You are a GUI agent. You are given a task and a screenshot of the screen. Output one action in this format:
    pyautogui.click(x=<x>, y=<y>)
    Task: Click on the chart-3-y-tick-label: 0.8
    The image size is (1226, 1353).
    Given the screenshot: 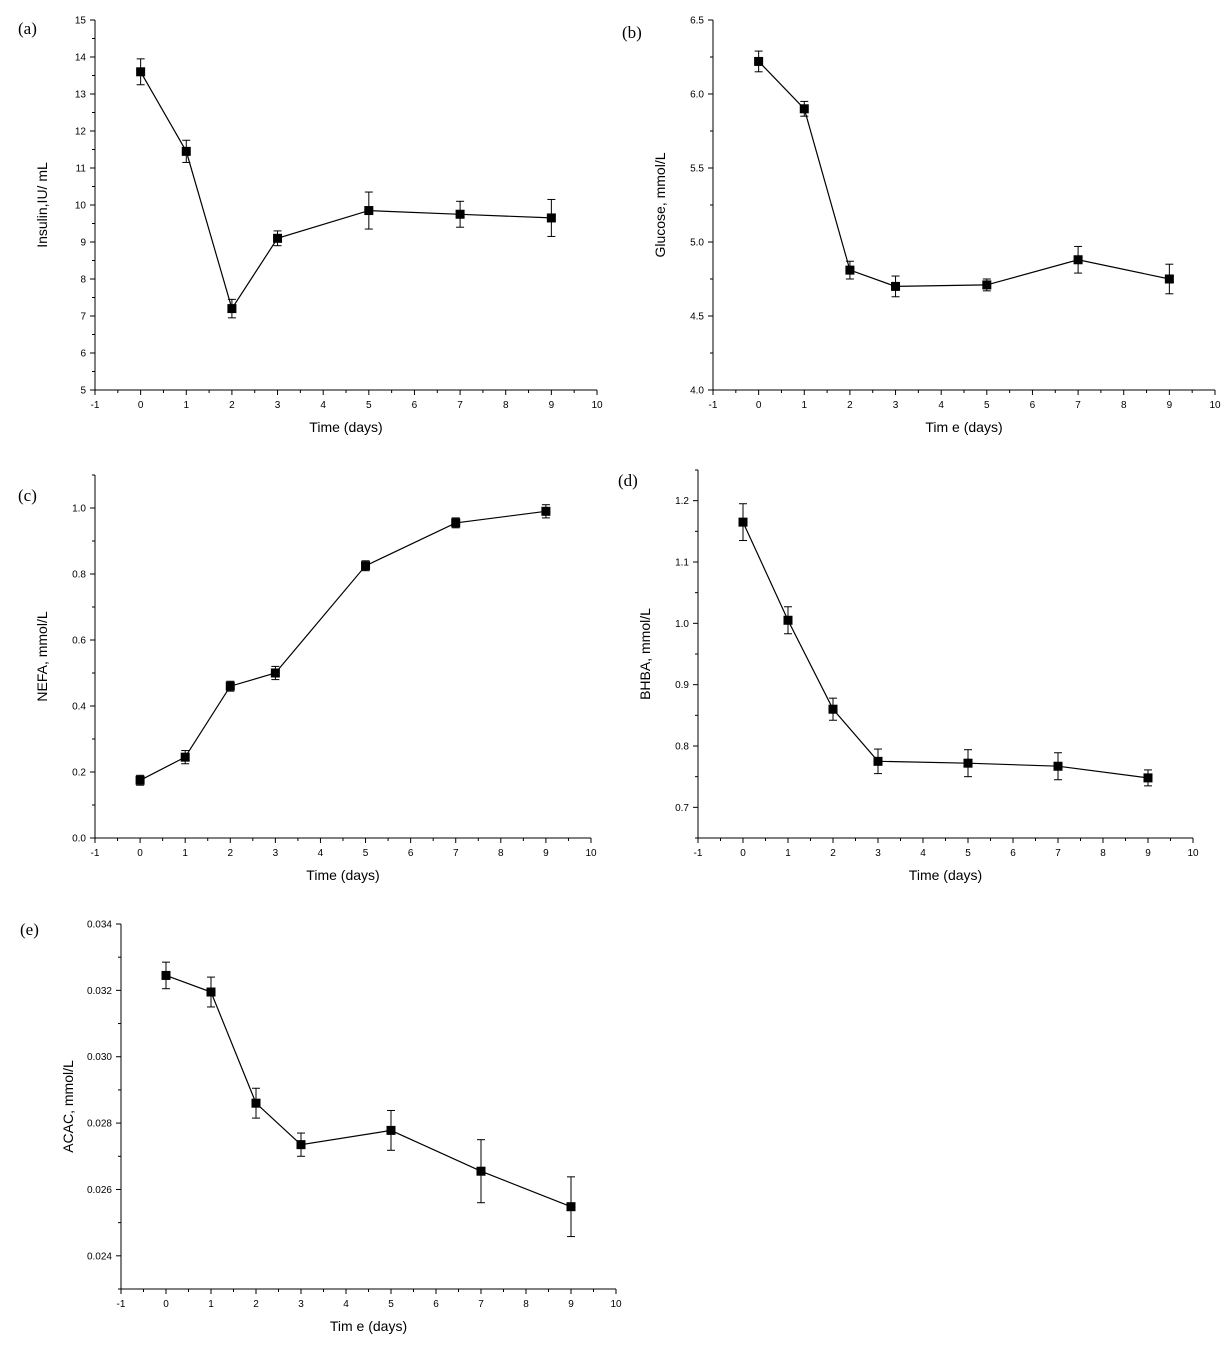 What is the action you would take?
    pyautogui.click(x=79, y=575)
    